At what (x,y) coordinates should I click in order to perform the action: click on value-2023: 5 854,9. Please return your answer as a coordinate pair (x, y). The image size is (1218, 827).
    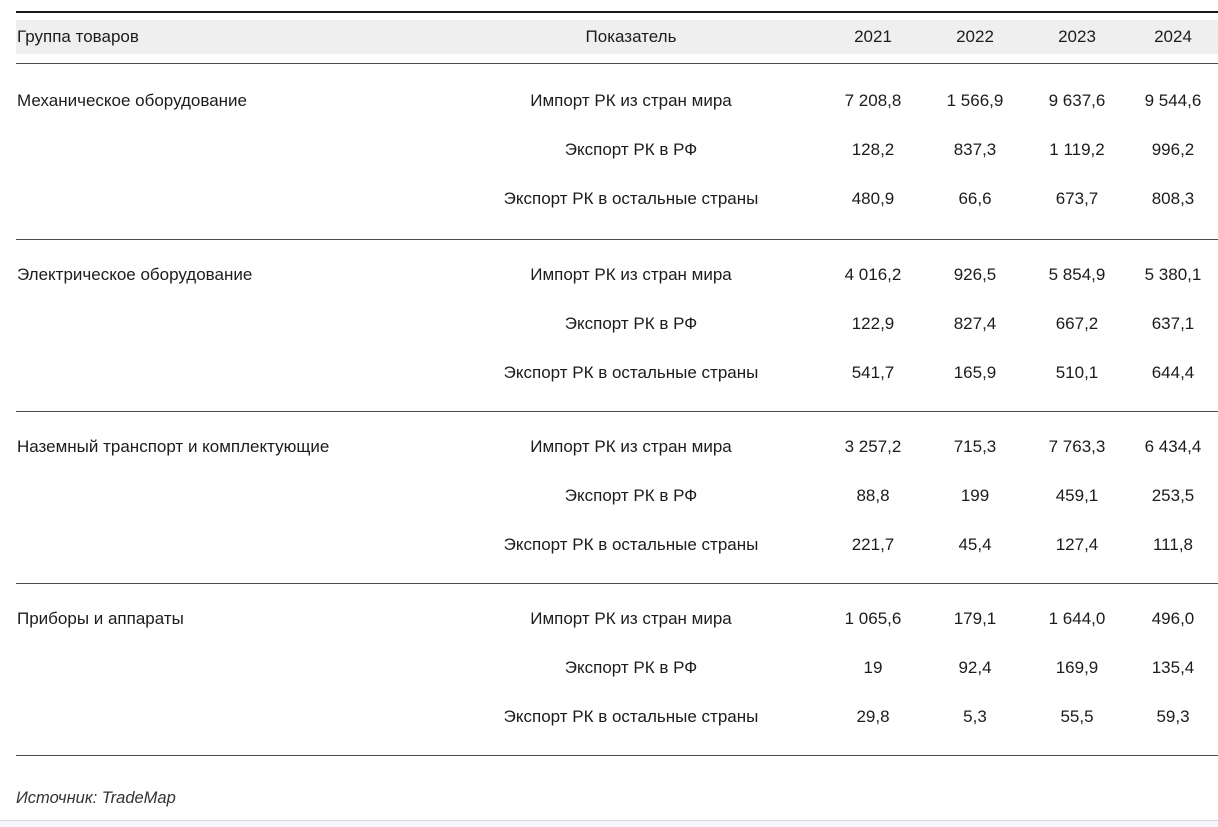
    Looking at the image, I should click on (1077, 275).